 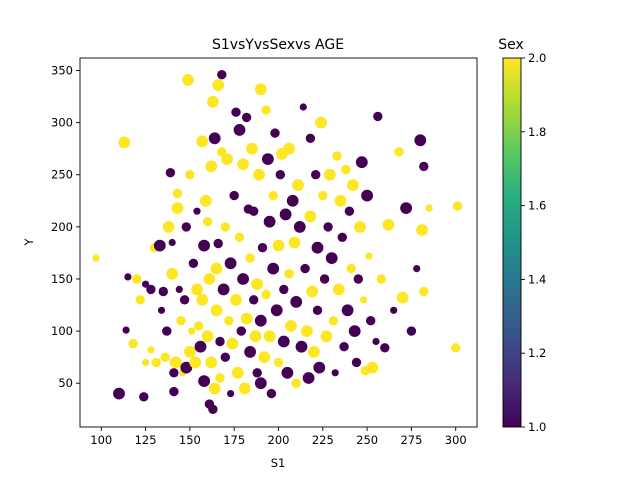 What do you see at coordinates (323, 440) in the screenshot?
I see `x-tick-label: 225` at bounding box center [323, 440].